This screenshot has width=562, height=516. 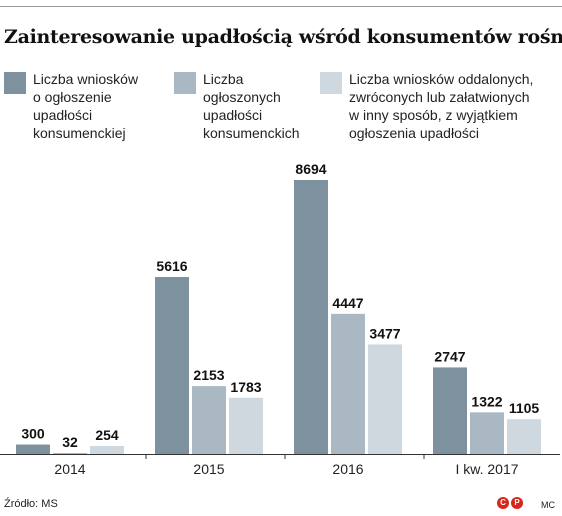 I want to click on bar-value-label: 32, so click(x=70, y=442).